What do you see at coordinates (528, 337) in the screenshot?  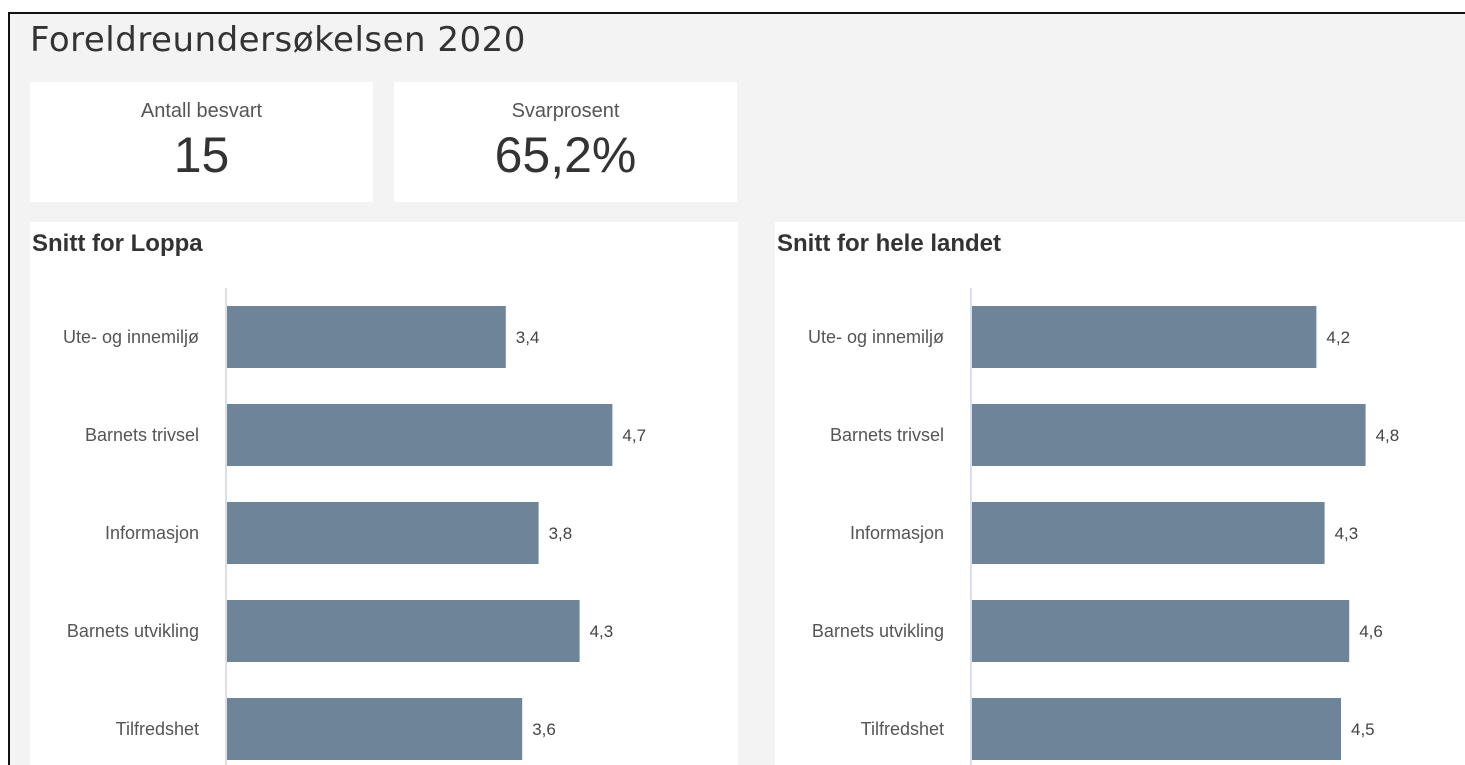 I see `data-label: 3,4` at bounding box center [528, 337].